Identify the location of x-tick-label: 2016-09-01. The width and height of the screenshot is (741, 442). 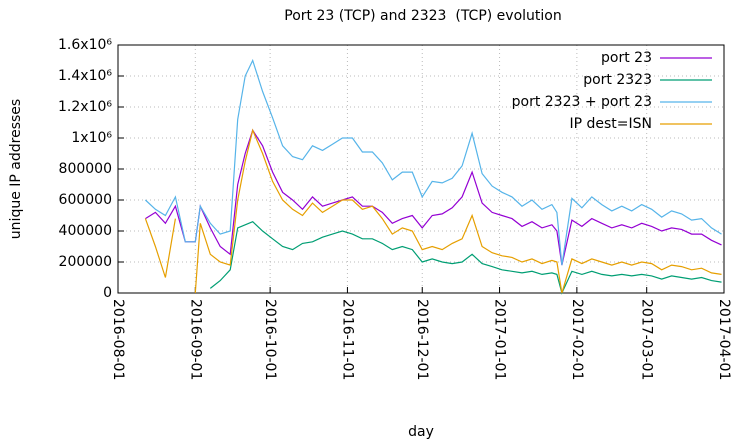
(195, 339).